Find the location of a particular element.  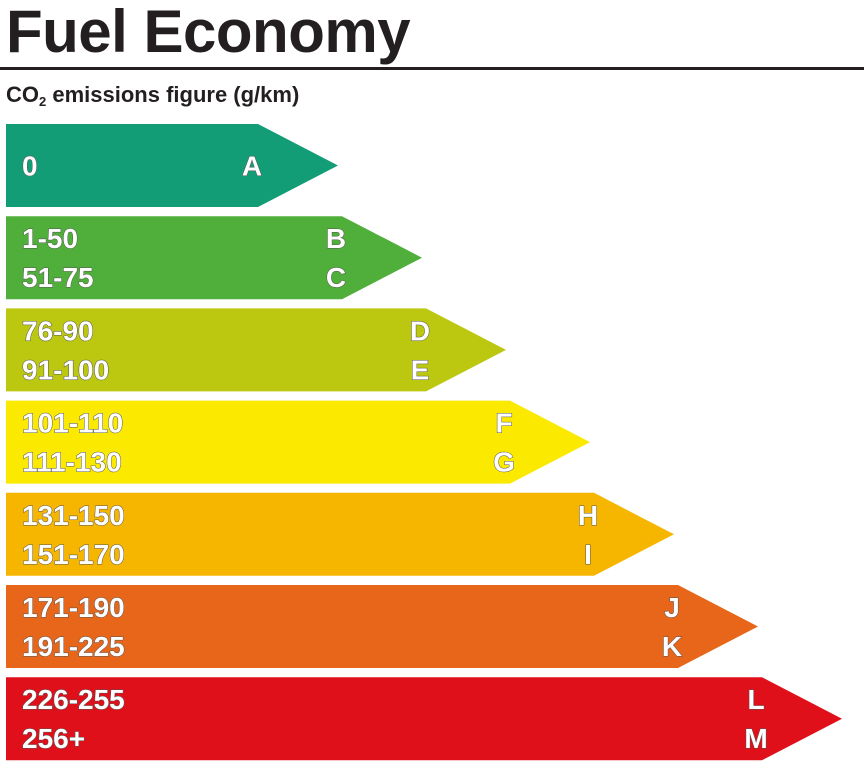

band-letter-label: M is located at coordinates (755, 738).